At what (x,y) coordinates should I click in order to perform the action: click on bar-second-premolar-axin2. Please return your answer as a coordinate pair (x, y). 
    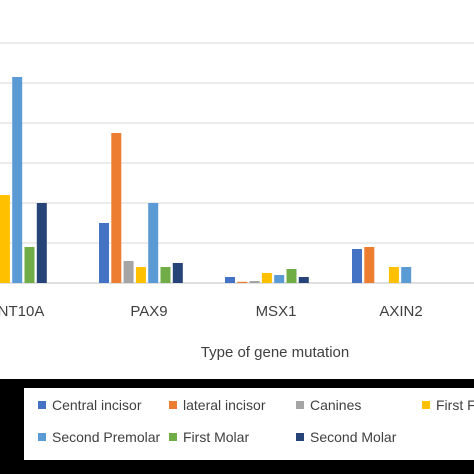
    Looking at the image, I should click on (406, 275).